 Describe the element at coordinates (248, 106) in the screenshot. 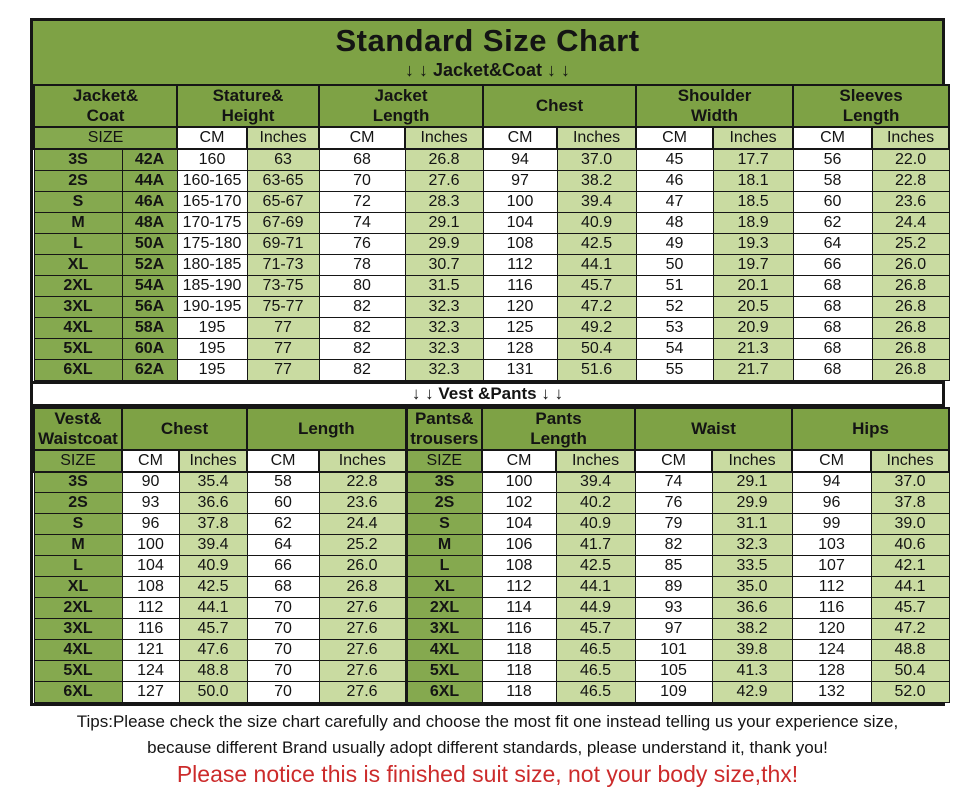

I see `col-header-stature-height: Stature& Height` at that location.